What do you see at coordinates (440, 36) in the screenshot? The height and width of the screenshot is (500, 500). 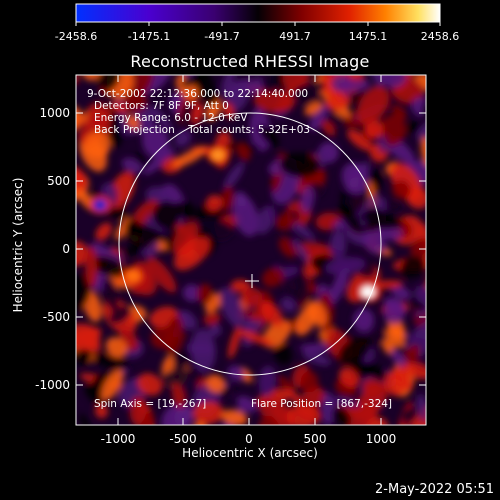 I see `colorbar-tick-label: 2458.6` at bounding box center [440, 36].